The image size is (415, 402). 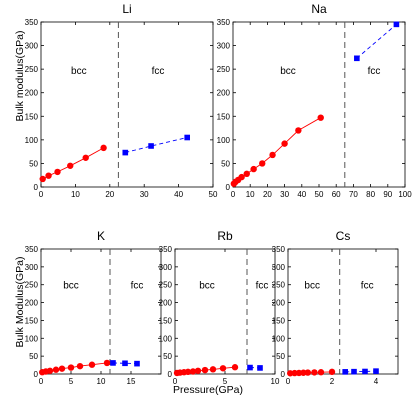 What do you see at coordinates (353, 194) in the screenshot?
I see `x-tick-label: 70` at bounding box center [353, 194].